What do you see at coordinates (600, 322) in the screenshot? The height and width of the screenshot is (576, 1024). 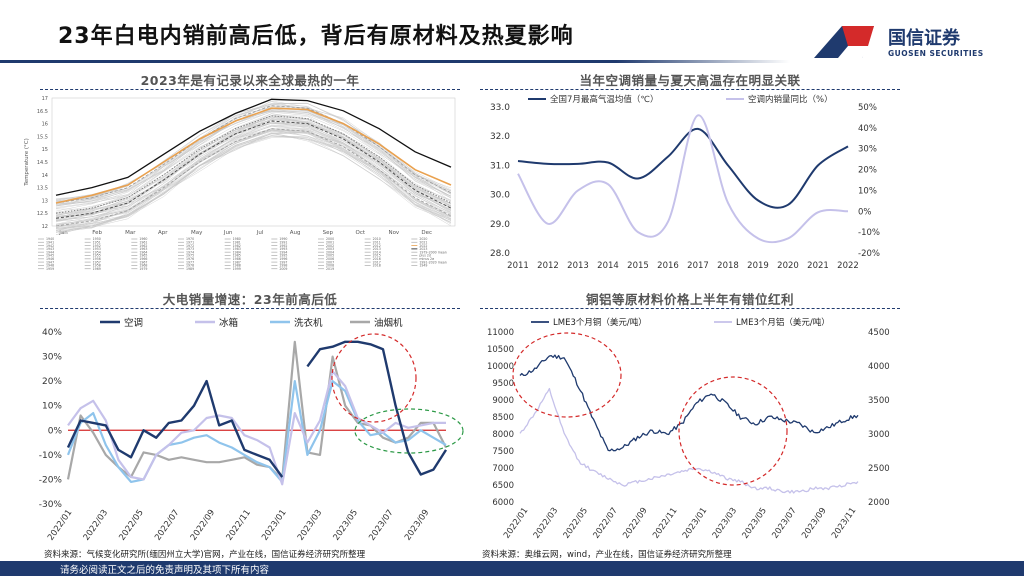 I see `metal-legend-label-copper: LME3个月铜（美元/吨）` at bounding box center [600, 322].